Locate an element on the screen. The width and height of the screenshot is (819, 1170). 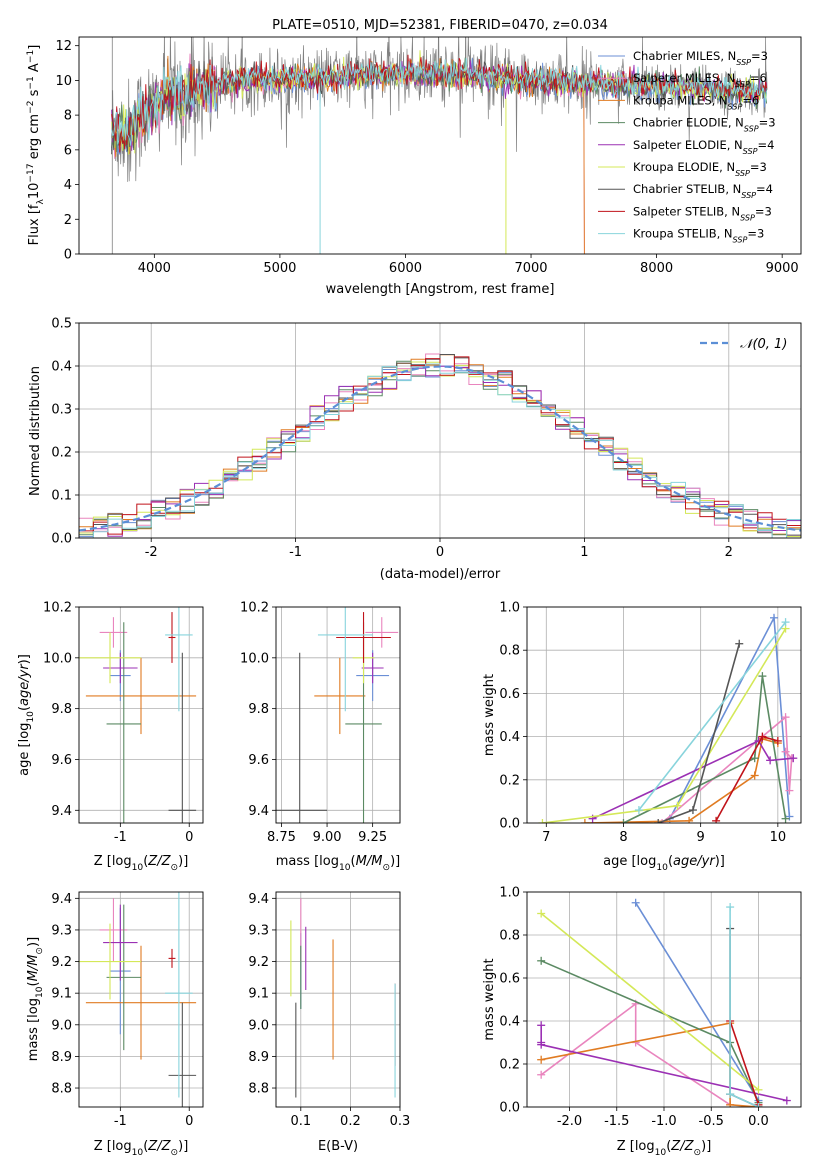
legend-label: Chabrier MILES, NSSP=3 is located at coordinates (700, 58).